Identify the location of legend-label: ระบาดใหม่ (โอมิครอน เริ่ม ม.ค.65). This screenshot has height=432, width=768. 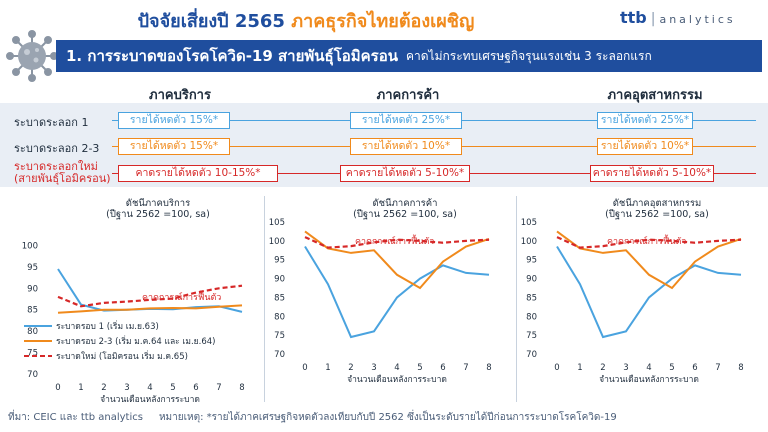
(122, 356).